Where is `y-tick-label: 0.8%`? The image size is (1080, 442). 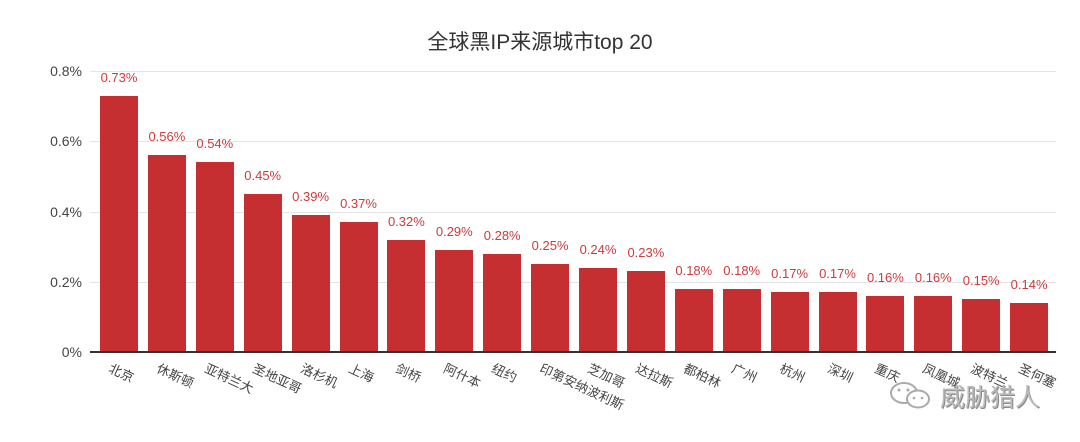 y-tick-label: 0.8% is located at coordinates (66, 71).